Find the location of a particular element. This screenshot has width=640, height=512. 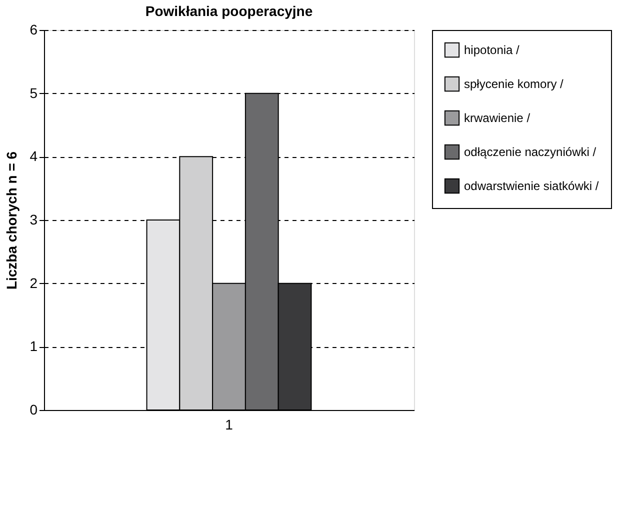

legend-label: hipotonia / is located at coordinates (492, 50).